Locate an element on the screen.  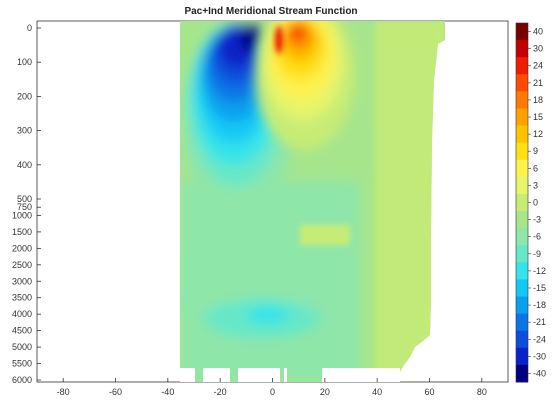
x-tick-label: -80 is located at coordinates (63, 392).